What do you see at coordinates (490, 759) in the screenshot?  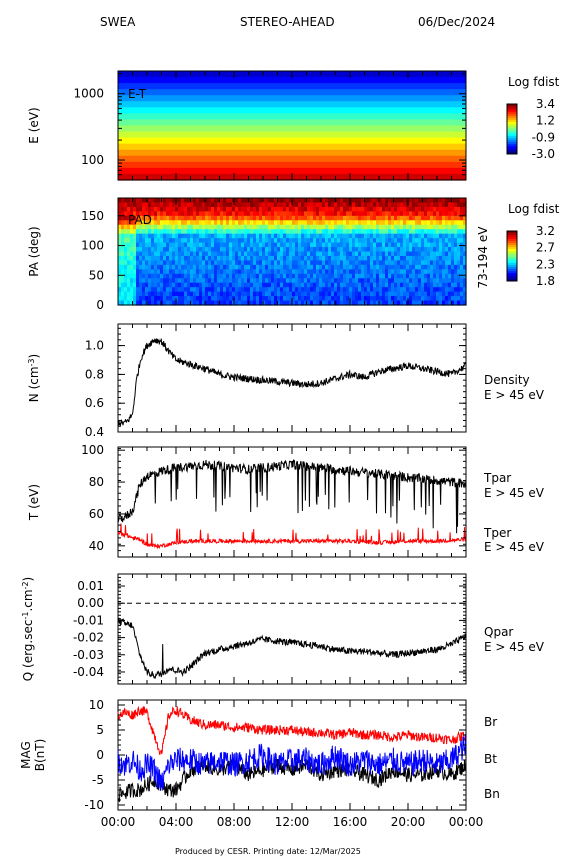 I see `bt-legend-name: Bt` at bounding box center [490, 759].